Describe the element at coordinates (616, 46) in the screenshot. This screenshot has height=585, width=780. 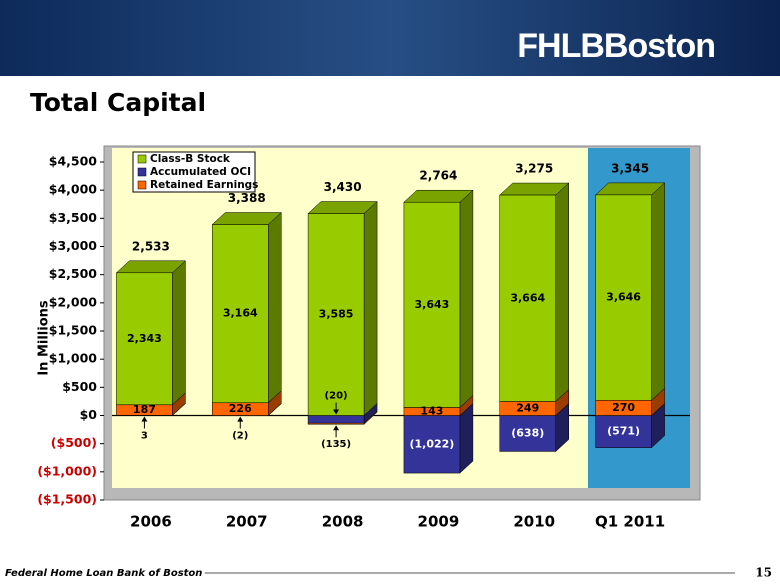
I see `logo: FHLBBoston` at that location.